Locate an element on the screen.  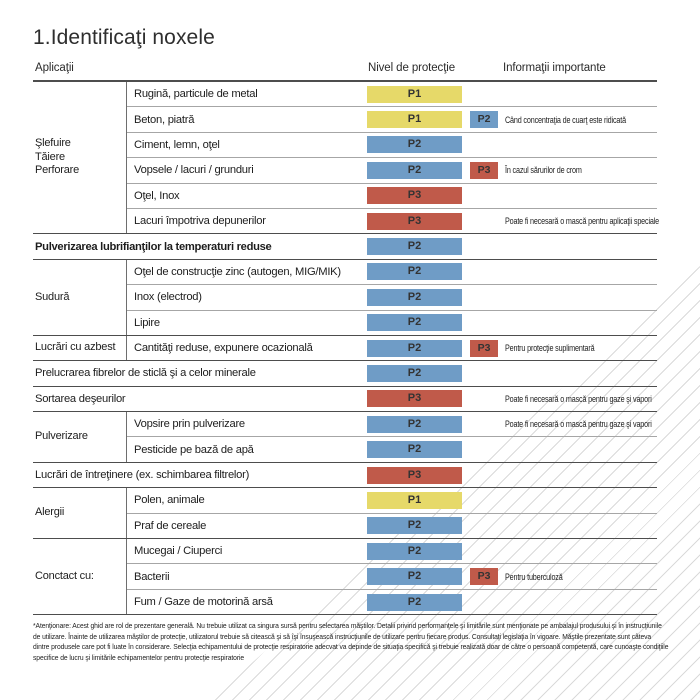
application-label: Pesticide pe bază de apă is located at coordinates (194, 449).